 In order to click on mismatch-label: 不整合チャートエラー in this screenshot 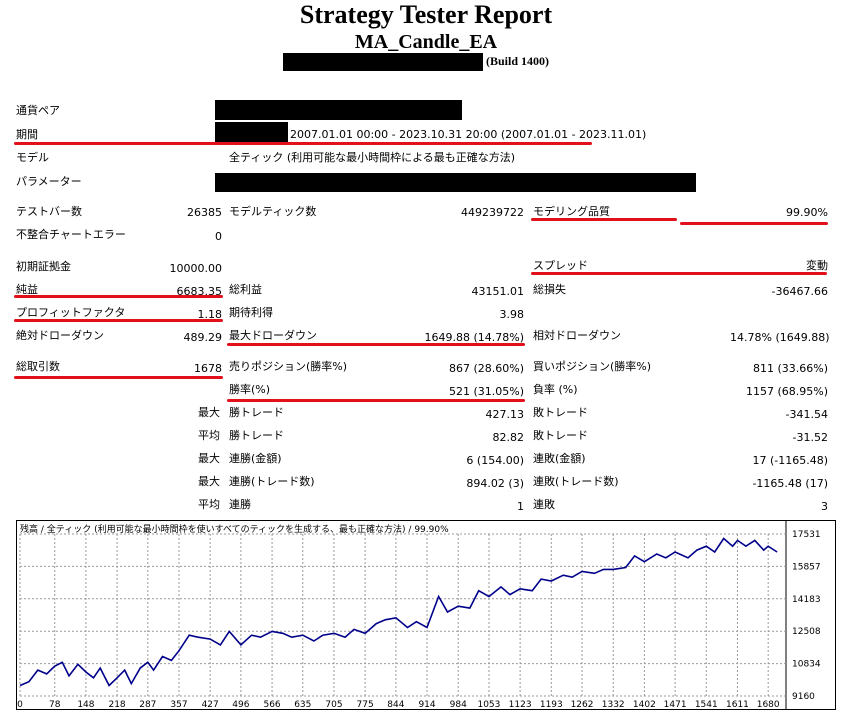, I will do `click(71, 234)`.